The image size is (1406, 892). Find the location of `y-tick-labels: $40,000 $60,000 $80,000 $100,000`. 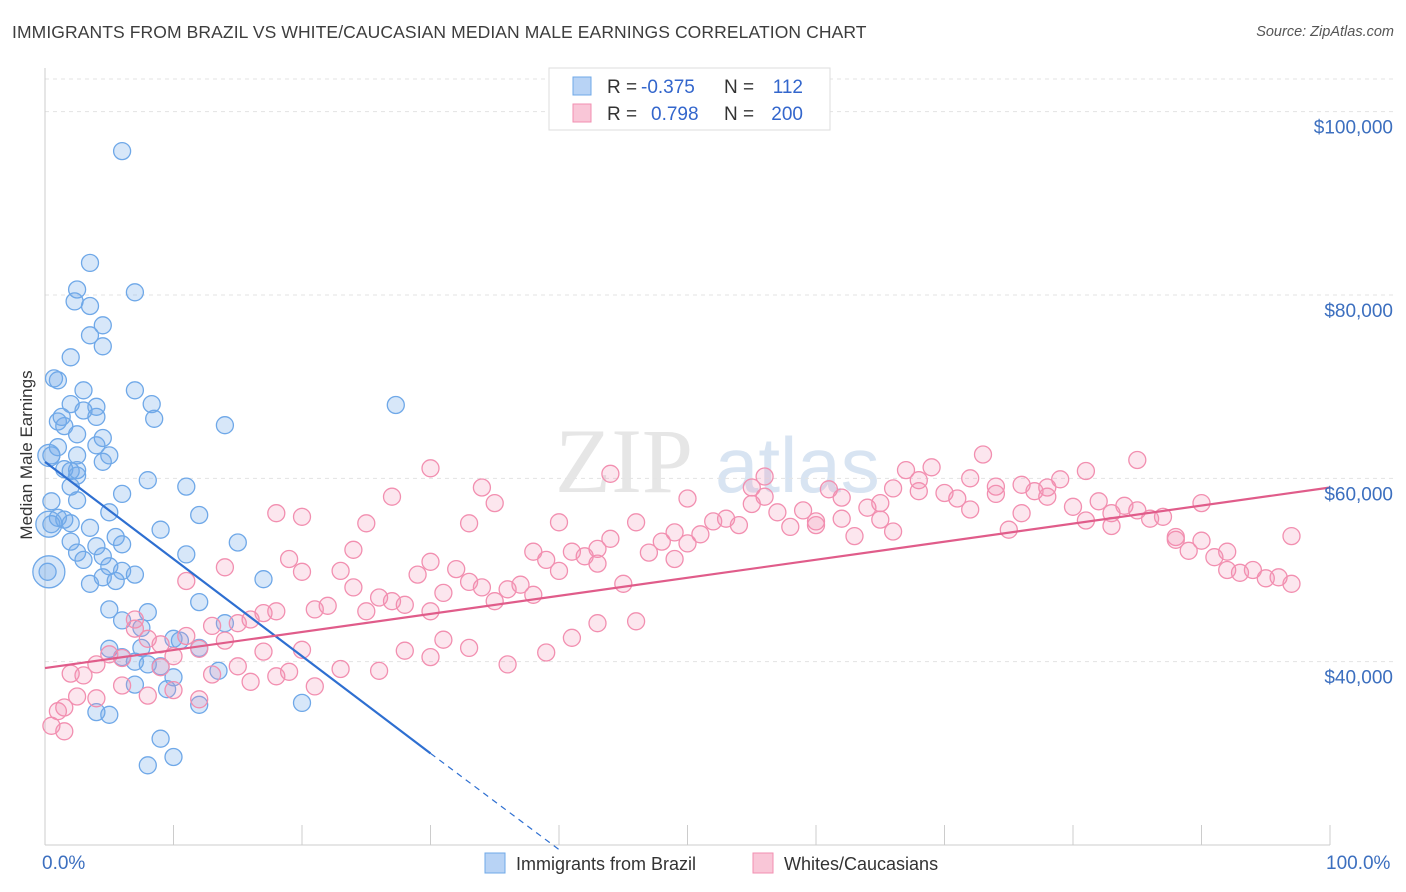

y-tick-labels: $40,000 $60,000 $80,000 $100,000 is located at coordinates (1353, 403).